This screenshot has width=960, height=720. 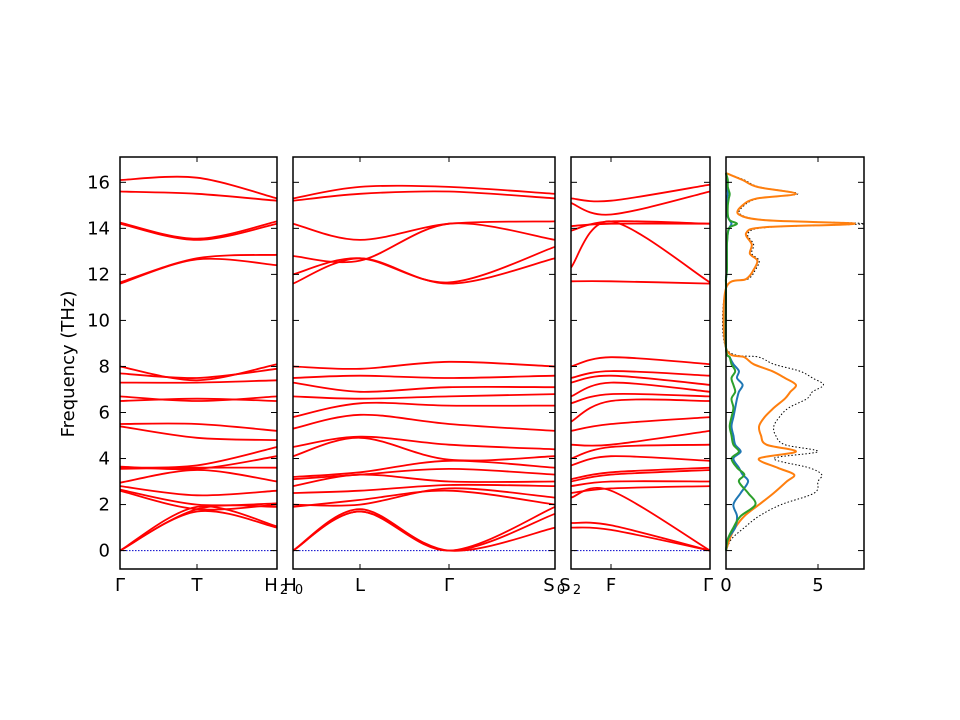 I want to click on dos-series-green, so click(x=740, y=361).